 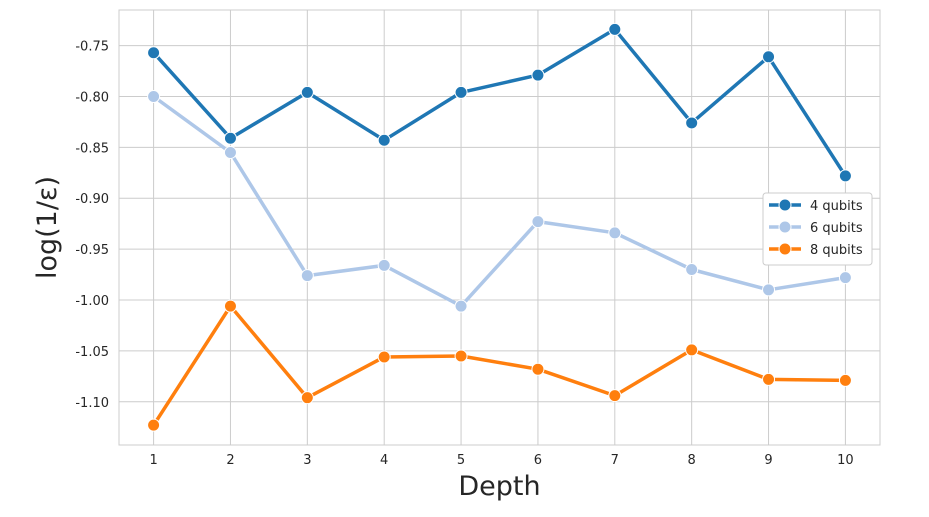 I want to click on x-tick-label: 6, so click(x=538, y=460).